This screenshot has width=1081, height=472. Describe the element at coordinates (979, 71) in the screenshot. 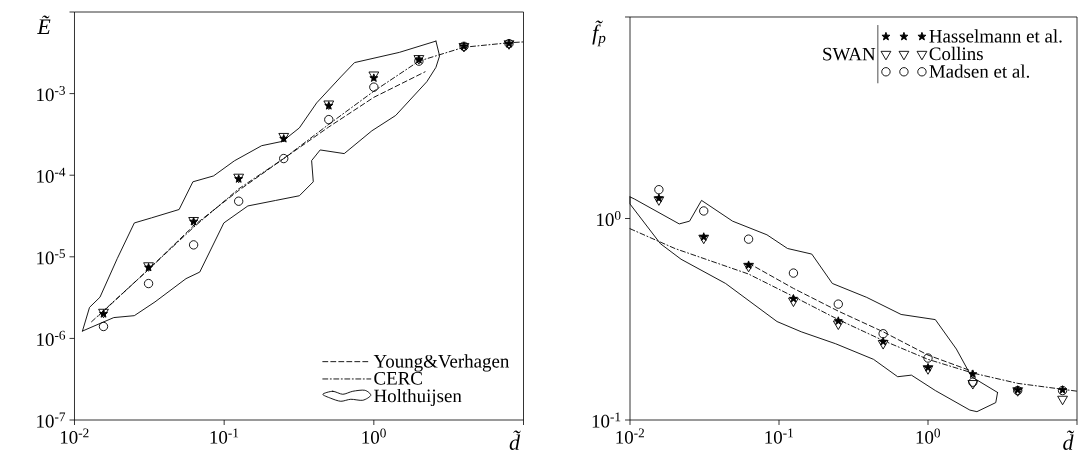

I see `legend-label: Madsen et al.` at that location.